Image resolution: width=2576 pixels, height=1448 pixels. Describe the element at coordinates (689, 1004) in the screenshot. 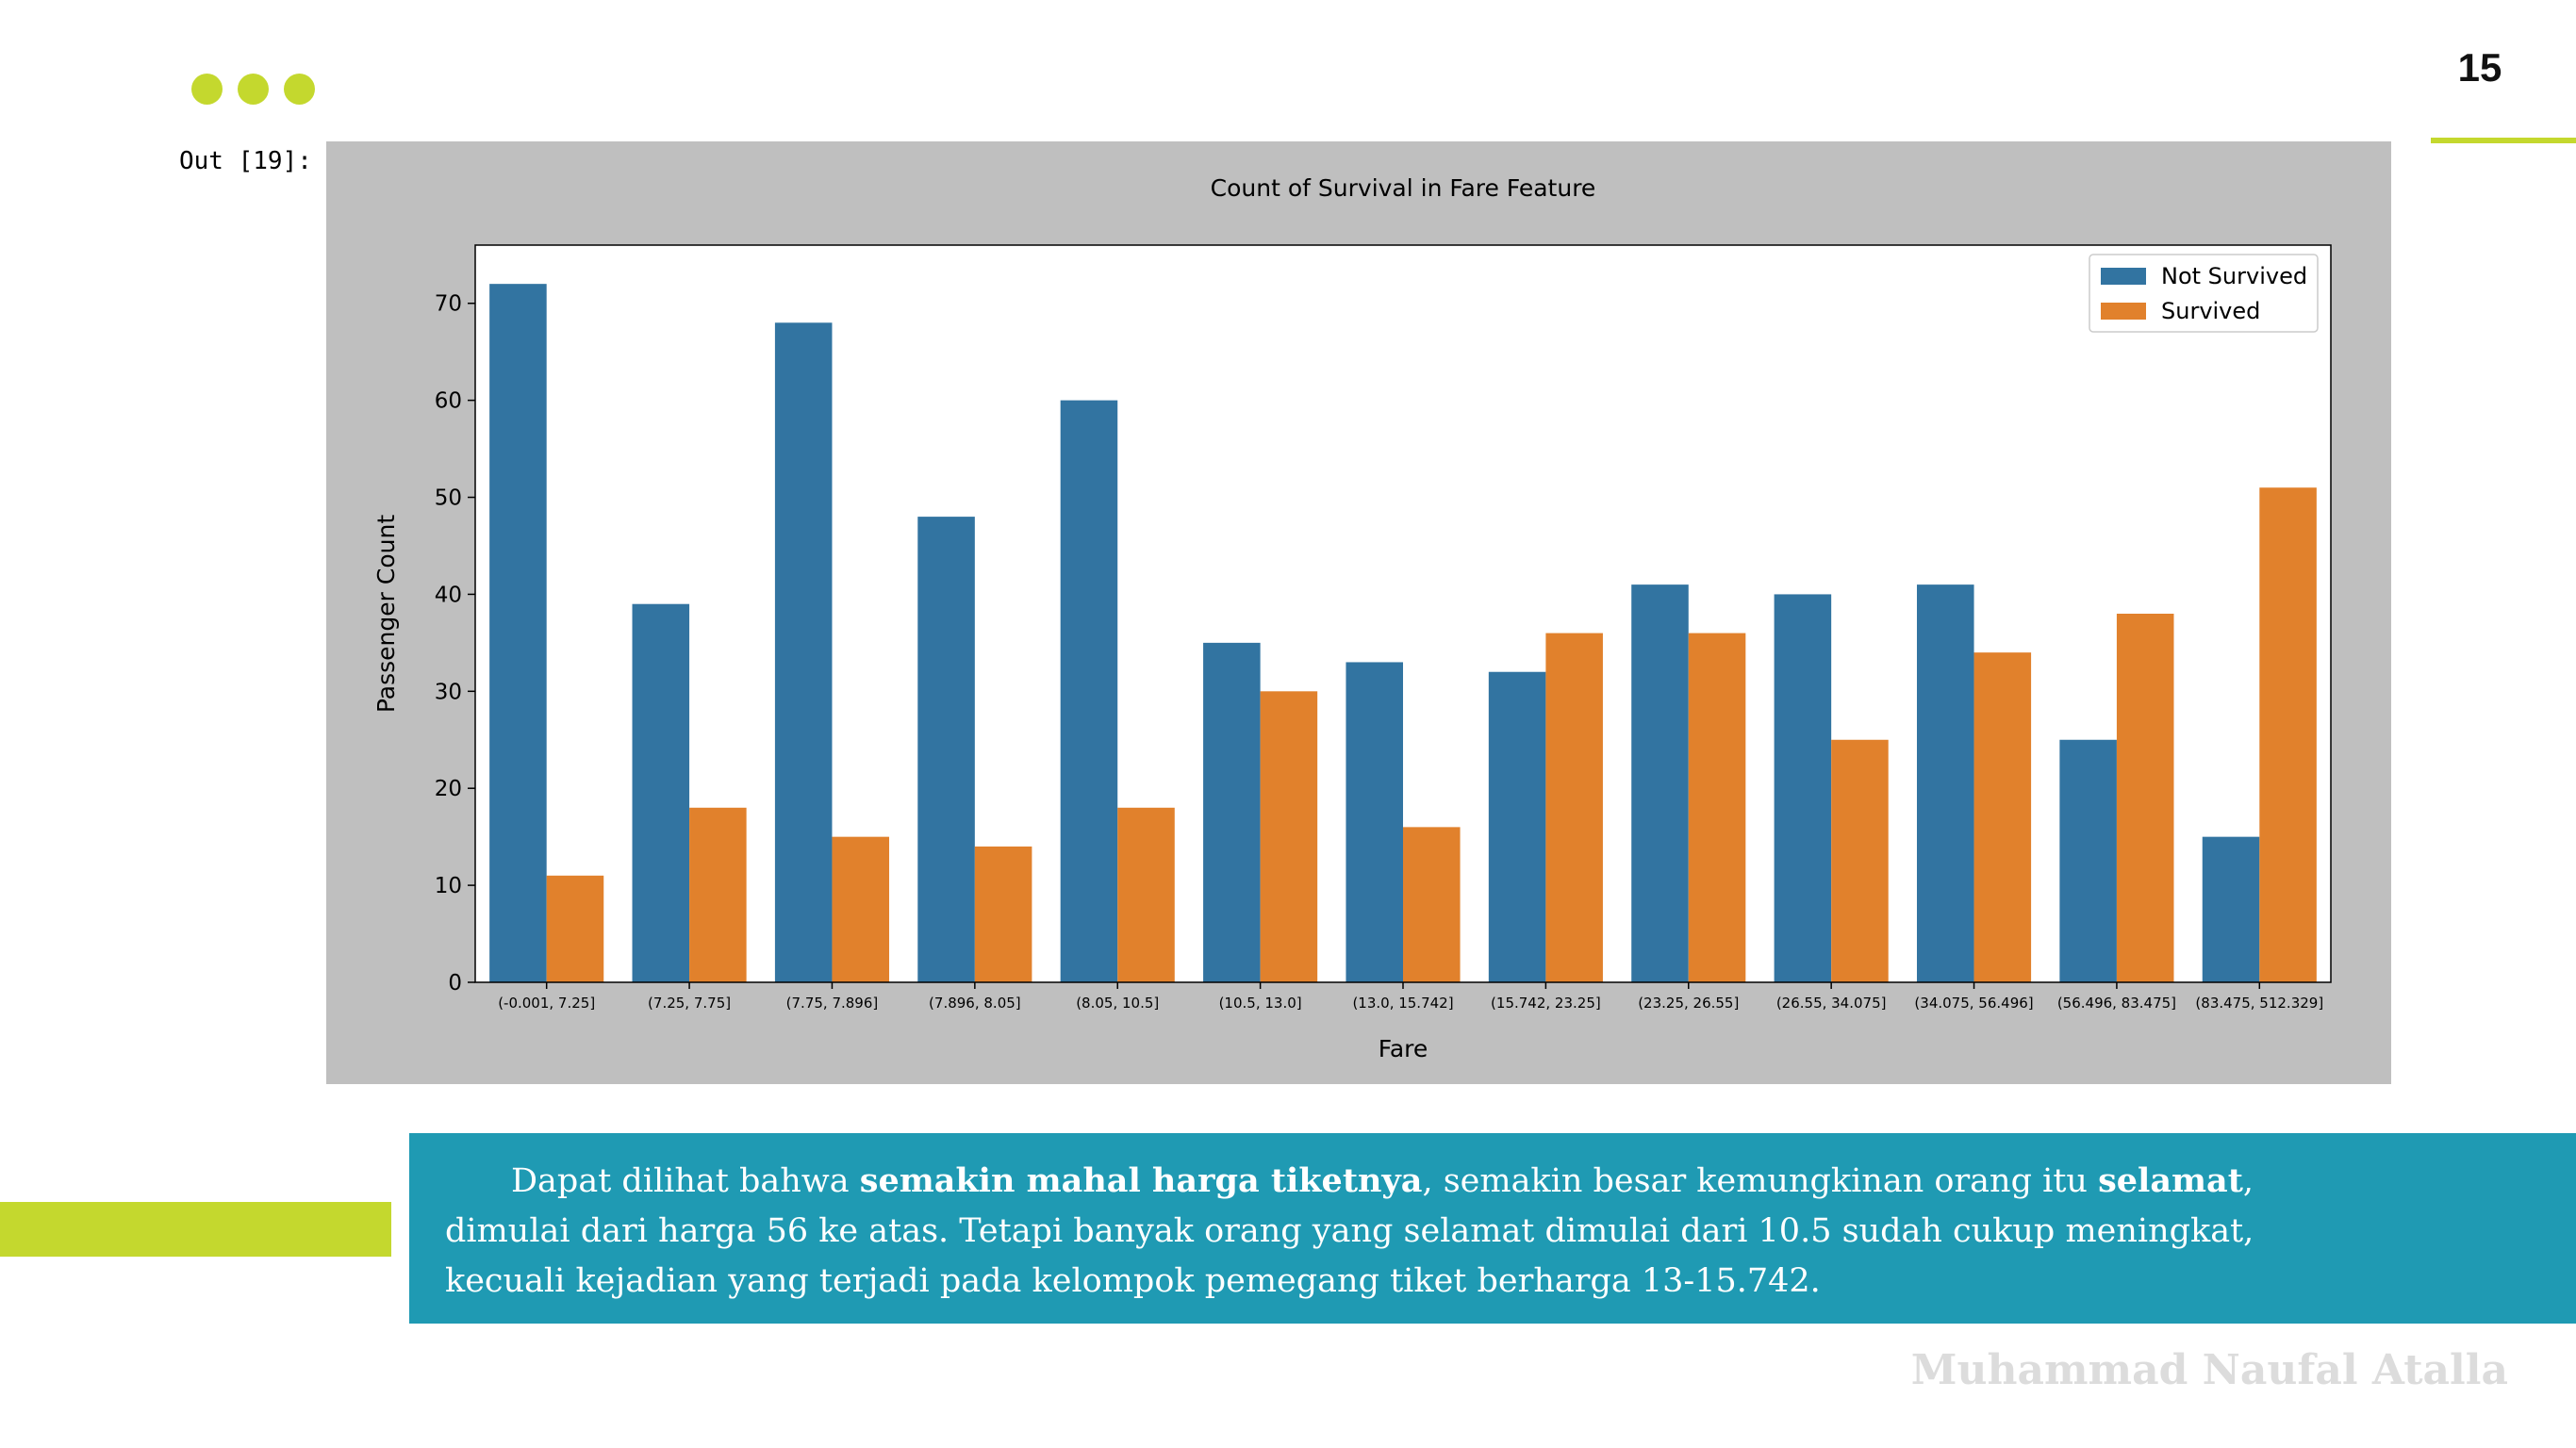

I see `x-tick-label: (7.25, 7.75]` at that location.